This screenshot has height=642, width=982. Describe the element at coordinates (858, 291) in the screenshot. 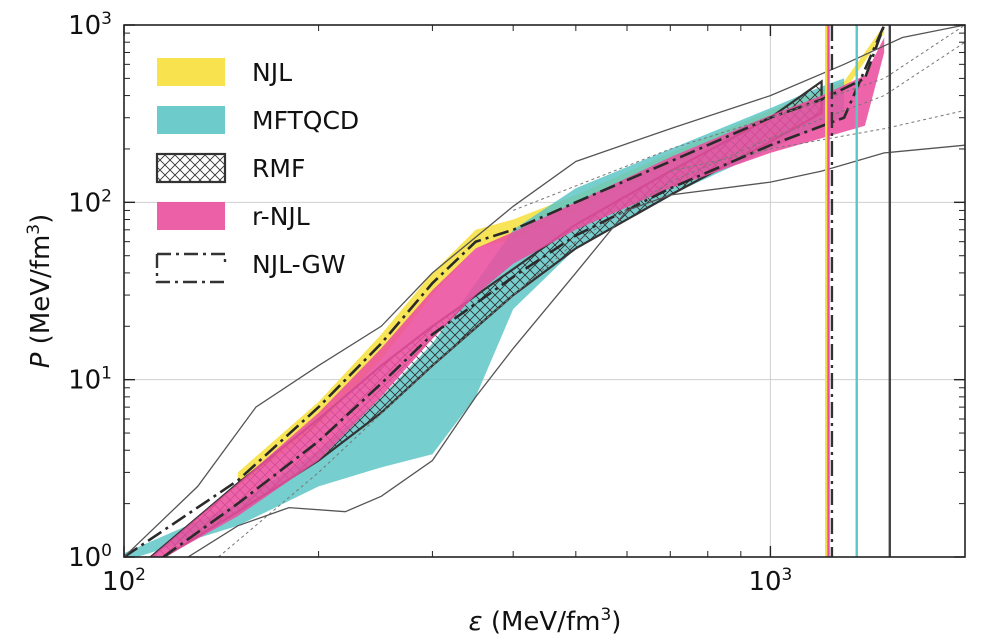

I see `vertical-lines-layer` at that location.